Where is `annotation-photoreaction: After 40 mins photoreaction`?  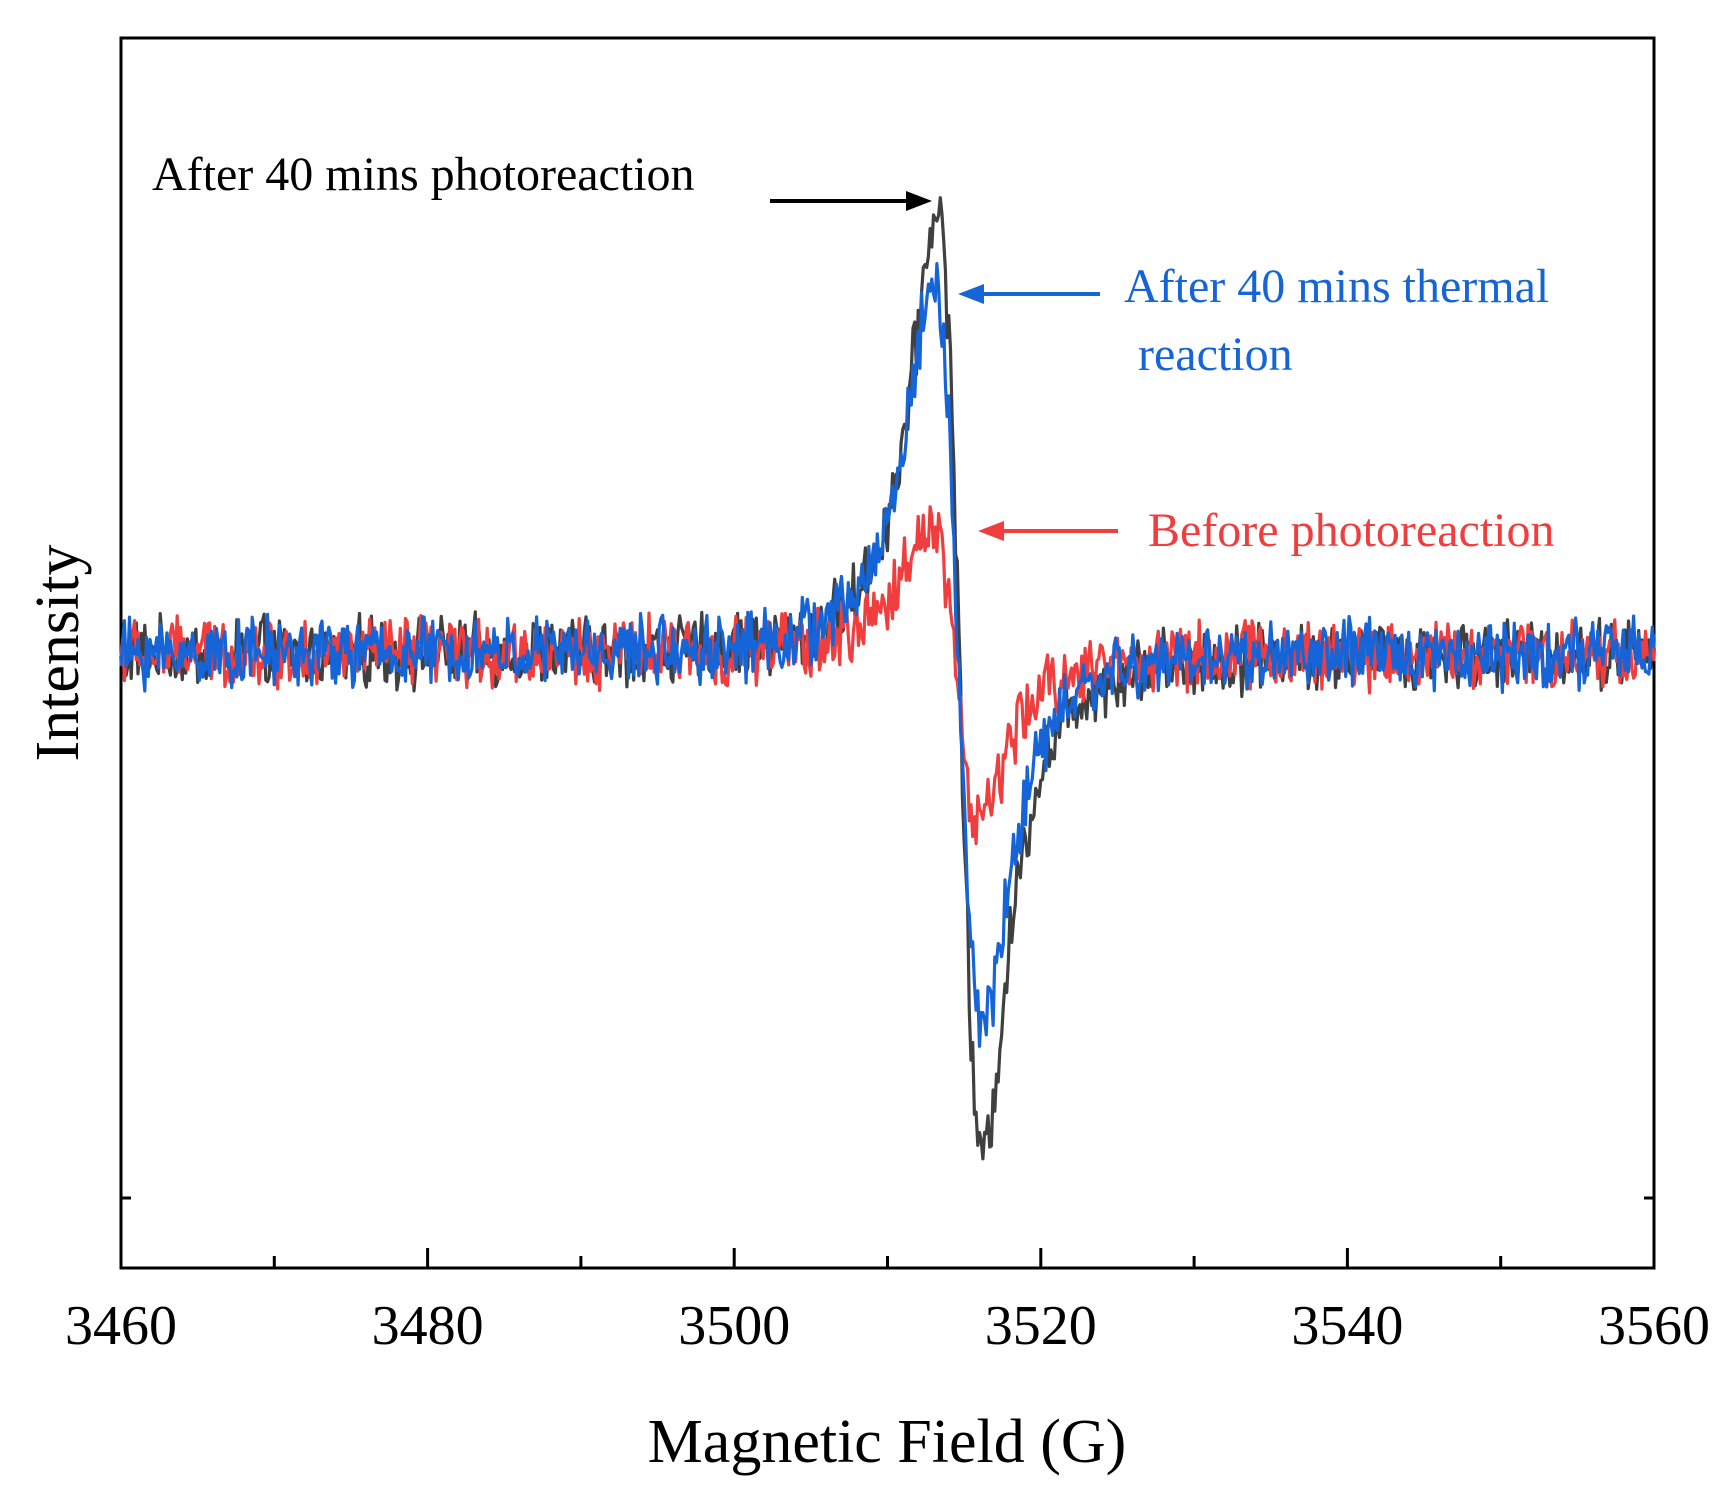 annotation-photoreaction: After 40 mins photoreaction is located at coordinates (423, 174).